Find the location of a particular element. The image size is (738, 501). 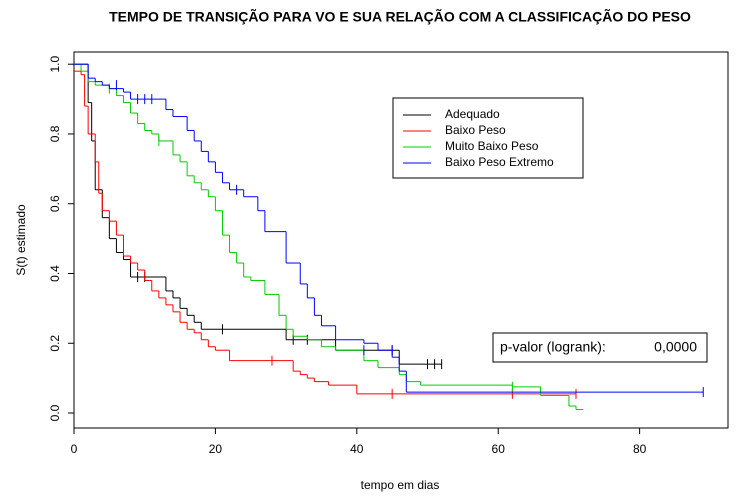

legend-label: Baixo Peso is located at coordinates (475, 130).